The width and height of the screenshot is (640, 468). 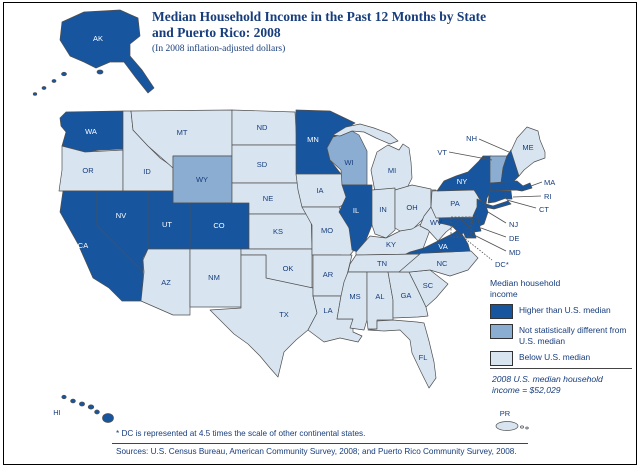 What do you see at coordinates (284, 314) in the screenshot?
I see `state-label-TX: TX` at bounding box center [284, 314].